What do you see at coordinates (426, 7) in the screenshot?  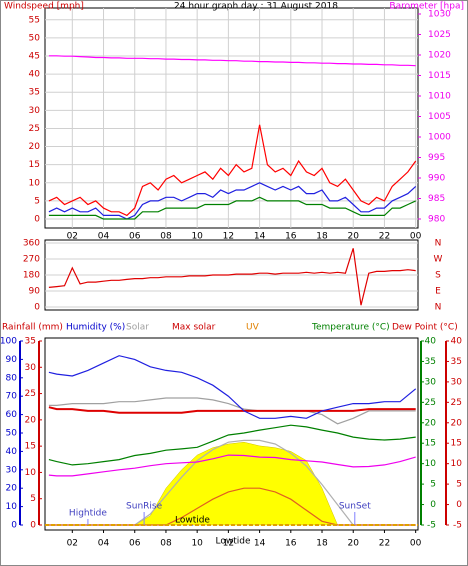 I see `y2-axis-label: Barometer [hpa]` at bounding box center [426, 7].